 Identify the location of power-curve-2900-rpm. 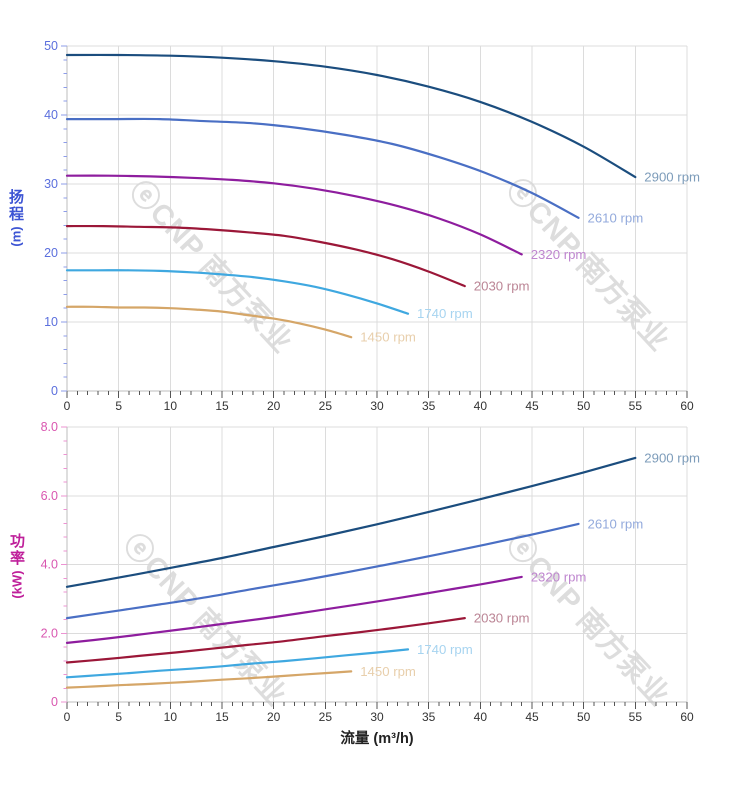
(351, 522).